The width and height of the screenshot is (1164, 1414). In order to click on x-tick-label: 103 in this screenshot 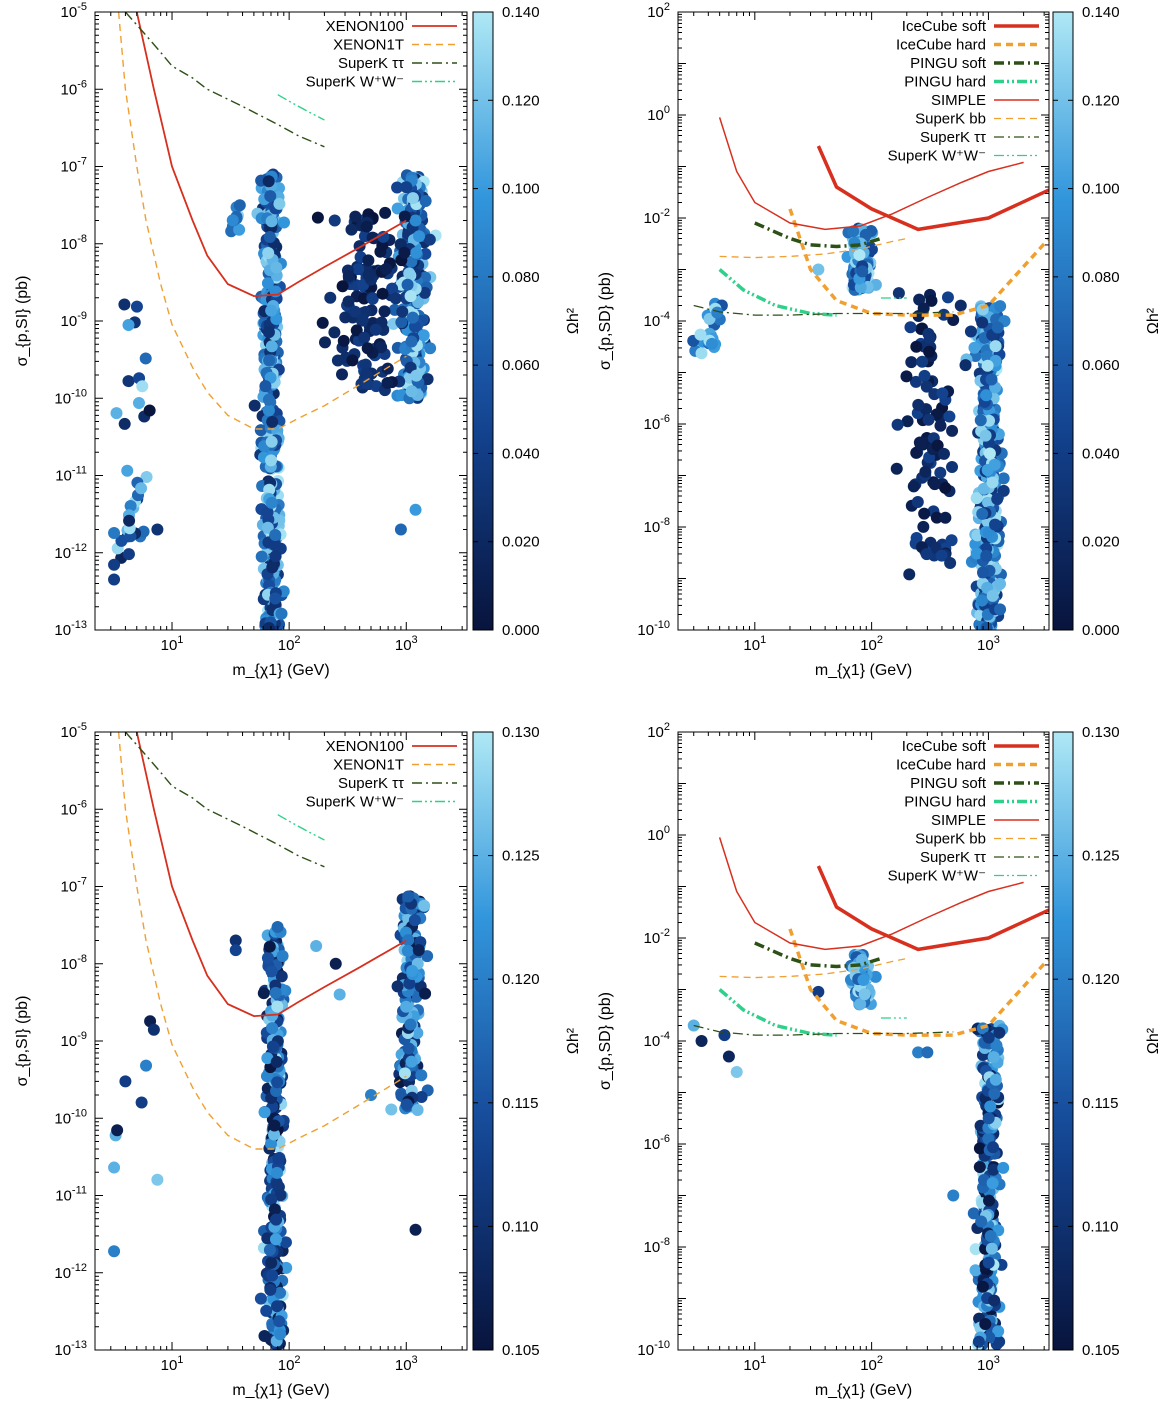, I will do `click(406, 1364)`.